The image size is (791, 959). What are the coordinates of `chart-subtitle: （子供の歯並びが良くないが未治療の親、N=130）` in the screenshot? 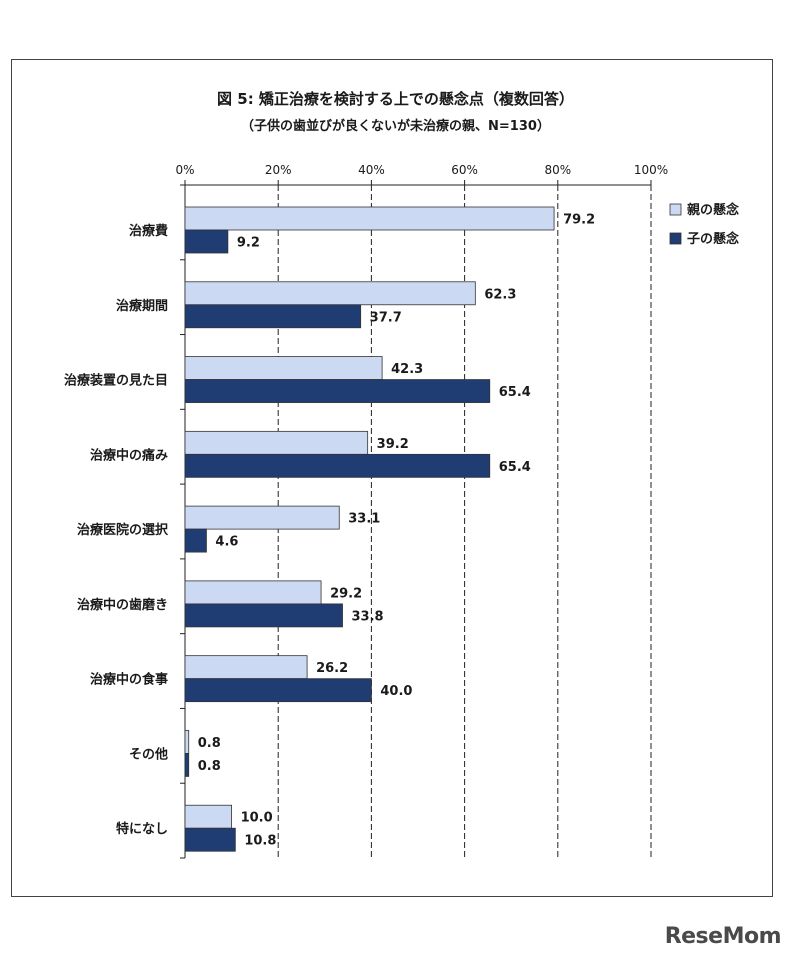 It's located at (395, 126).